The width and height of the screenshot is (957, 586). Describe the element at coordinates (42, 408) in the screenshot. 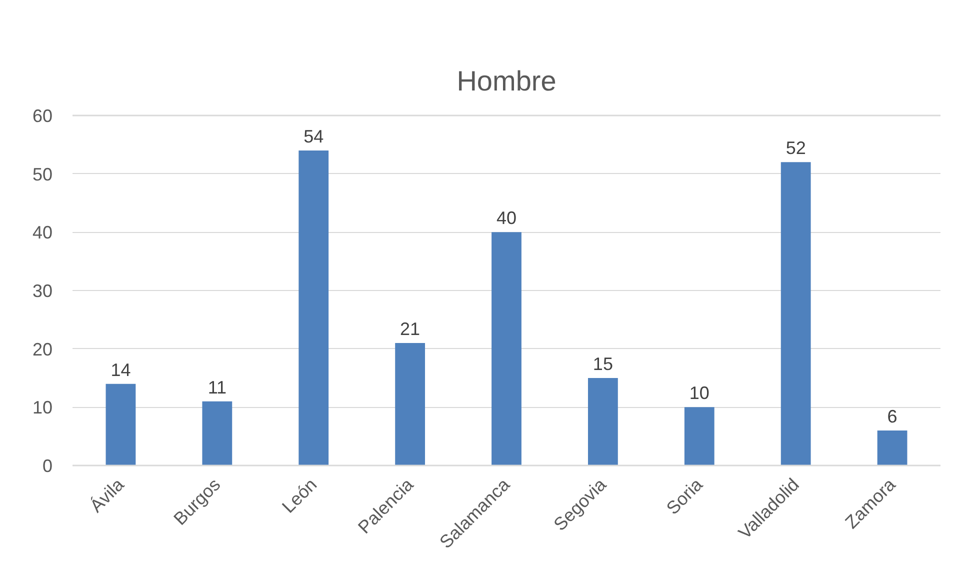

I see `y-tick-label: 10` at that location.